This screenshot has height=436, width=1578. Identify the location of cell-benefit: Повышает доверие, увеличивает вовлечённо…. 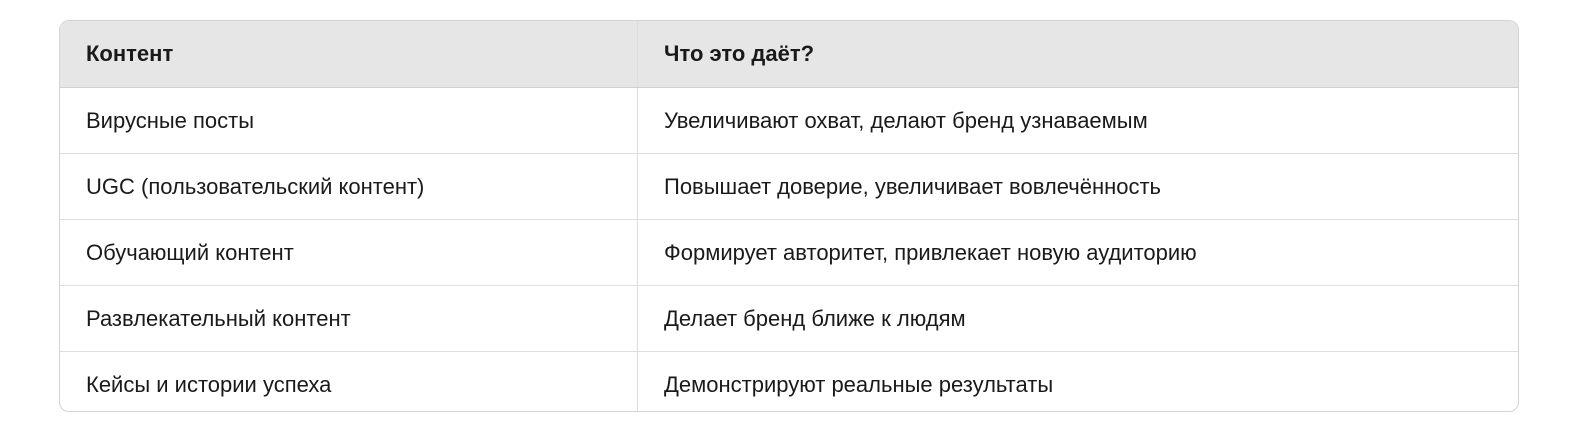
(1077, 186).